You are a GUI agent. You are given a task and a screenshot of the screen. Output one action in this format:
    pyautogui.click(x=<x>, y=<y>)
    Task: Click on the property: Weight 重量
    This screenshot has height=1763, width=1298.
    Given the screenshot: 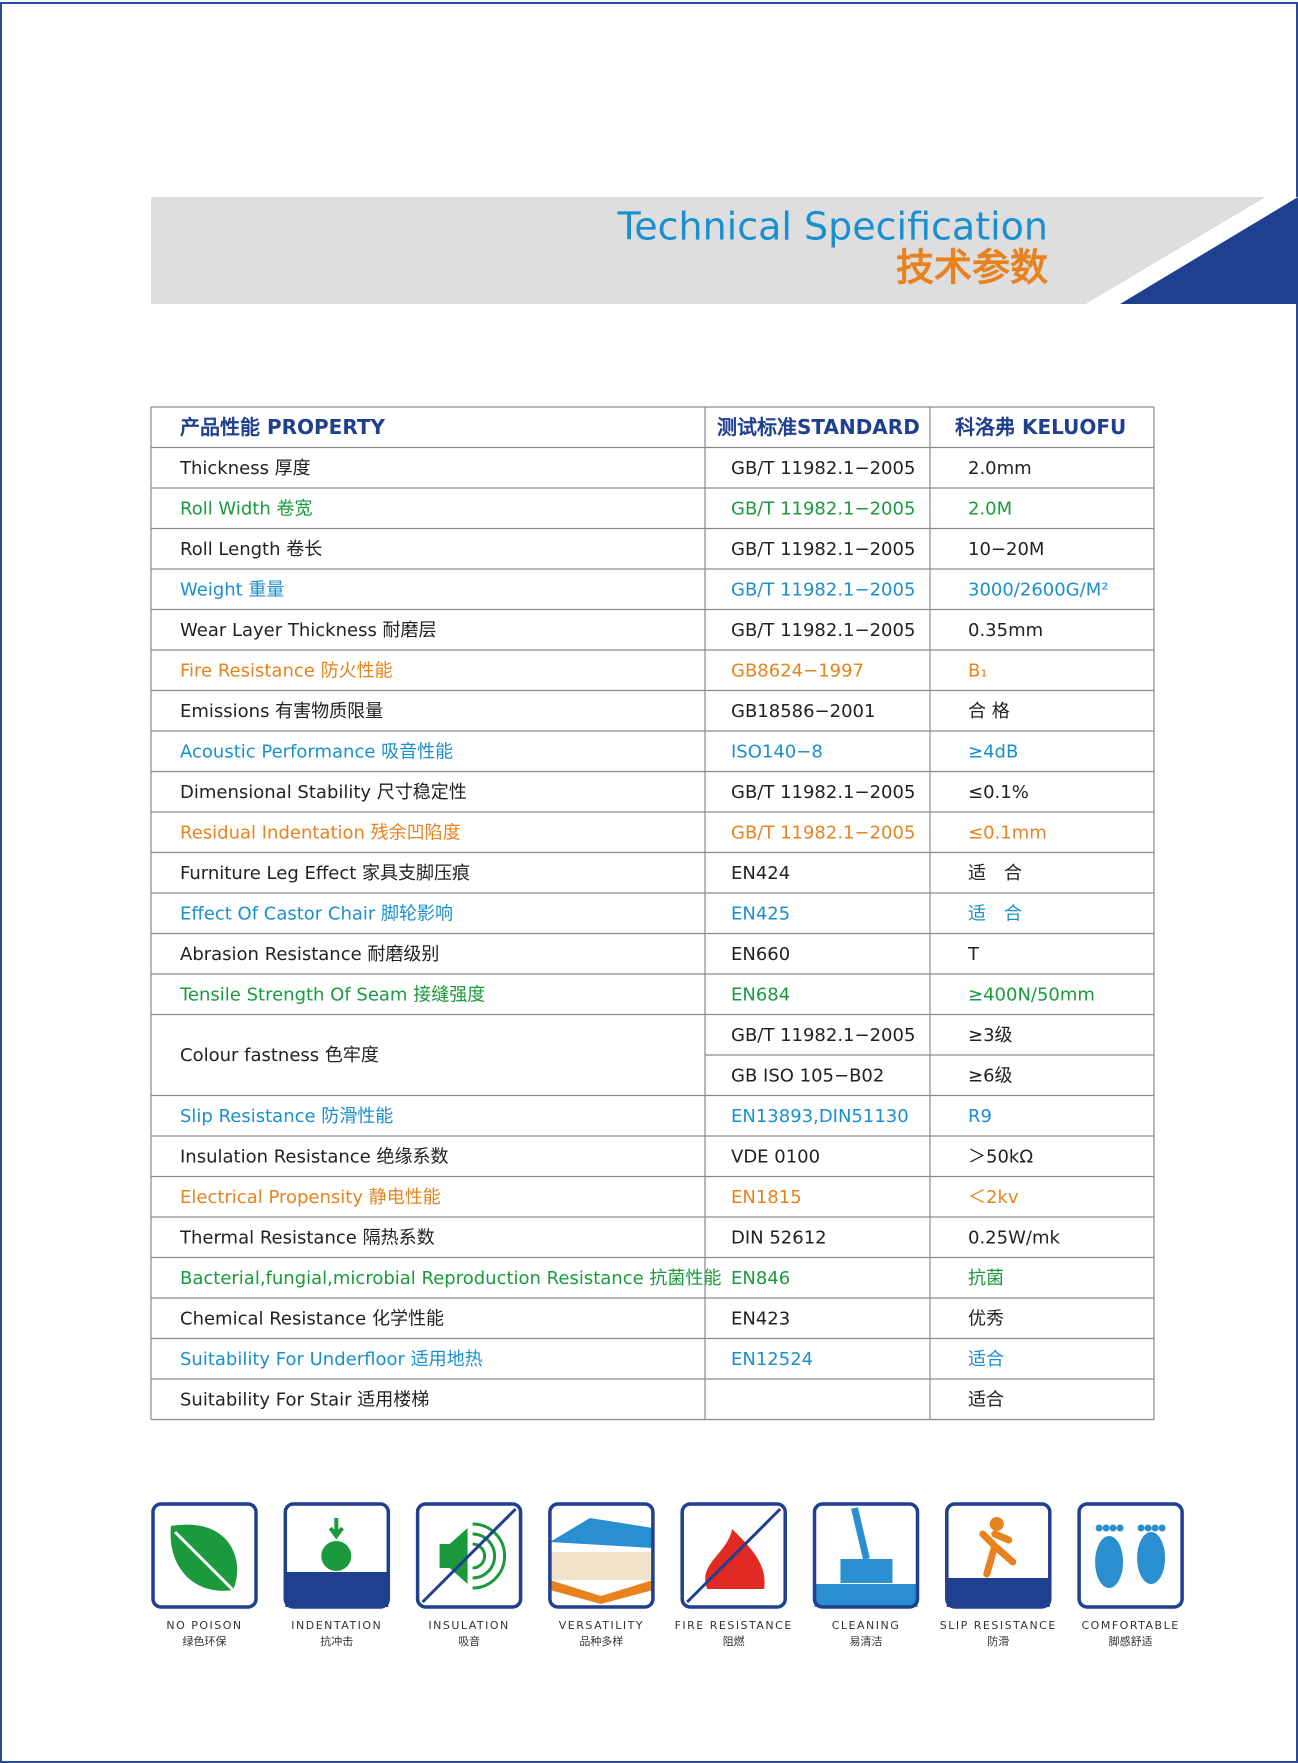 What is the action you would take?
    pyautogui.click(x=232, y=589)
    